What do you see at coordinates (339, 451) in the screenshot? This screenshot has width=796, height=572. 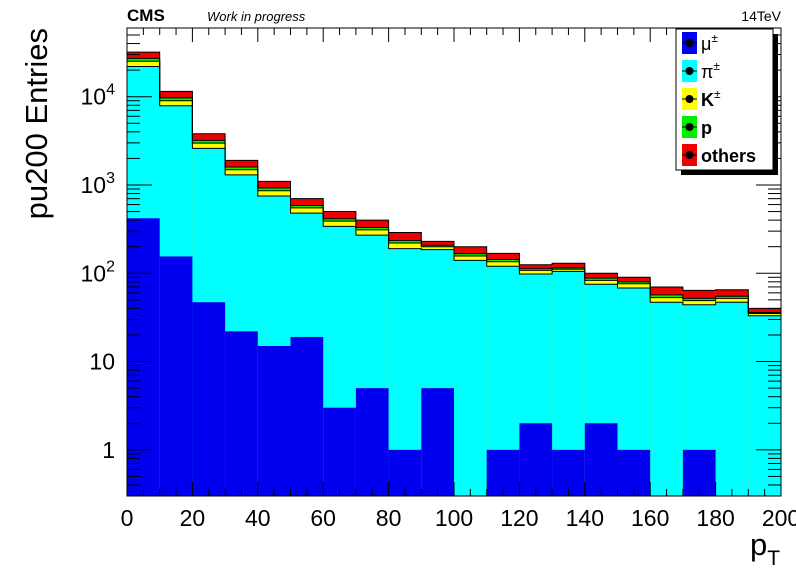 I see `bar--bin-6` at bounding box center [339, 451].